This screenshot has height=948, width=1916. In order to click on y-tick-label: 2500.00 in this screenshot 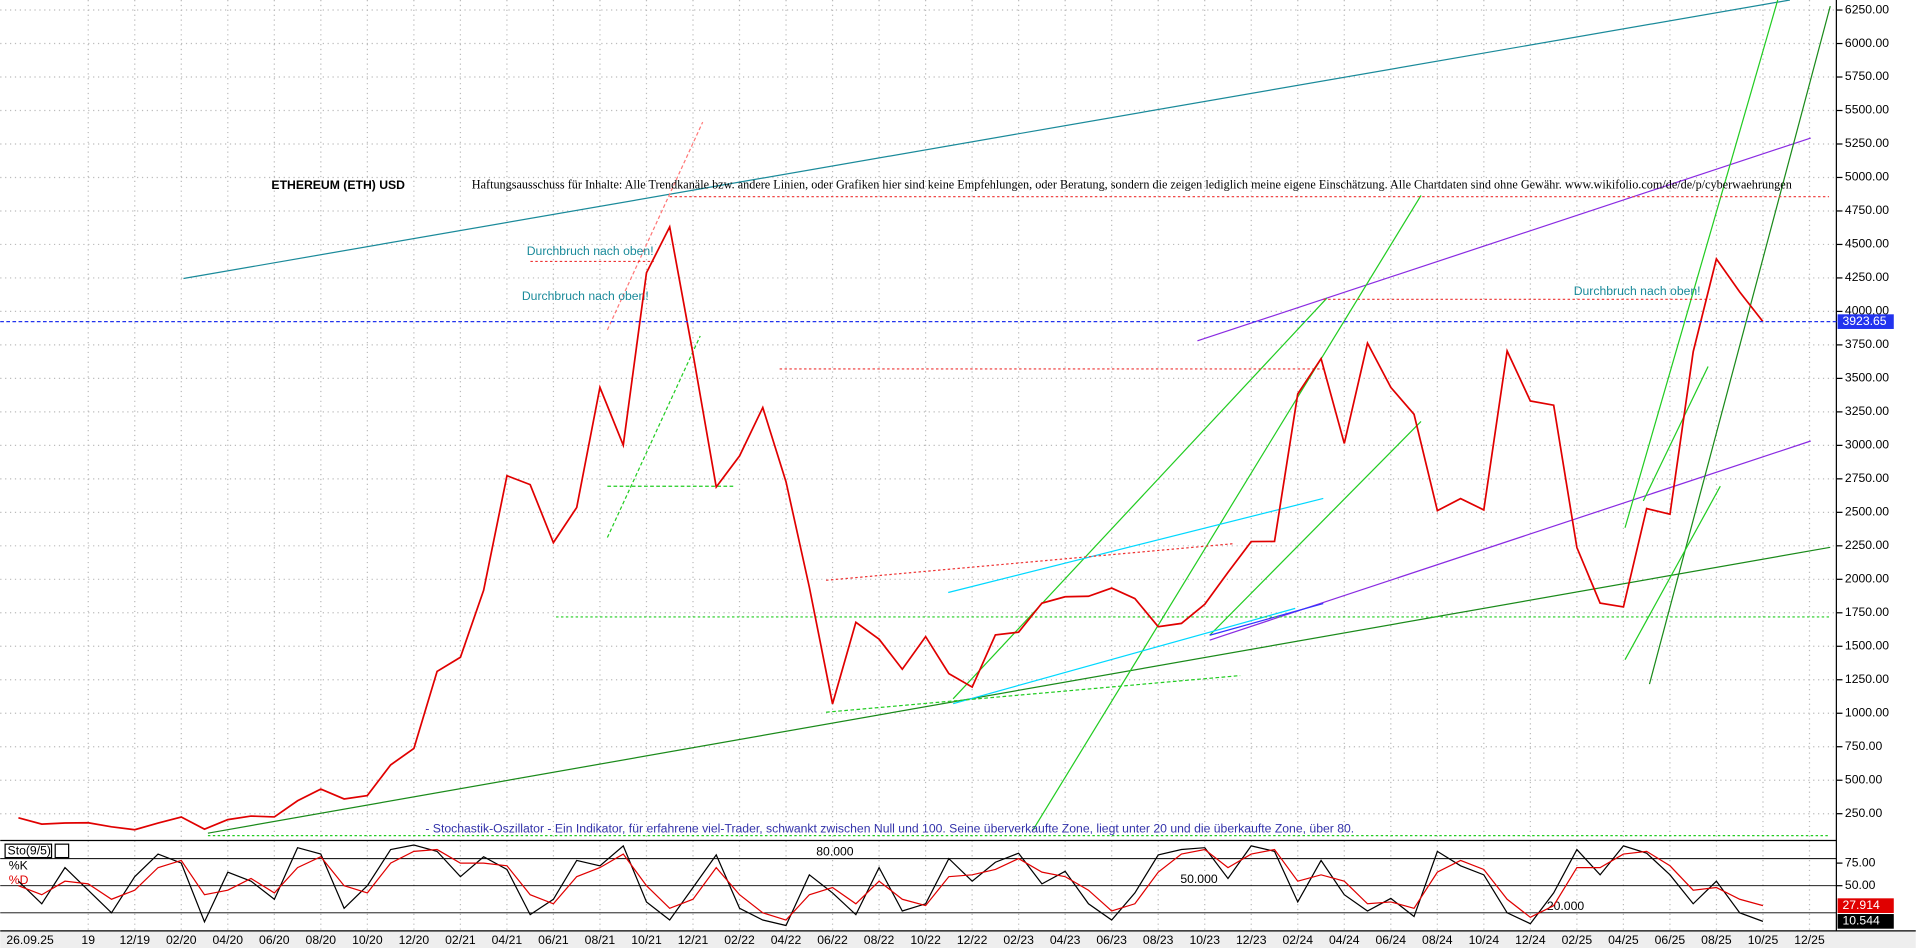, I will do `click(1867, 512)`.